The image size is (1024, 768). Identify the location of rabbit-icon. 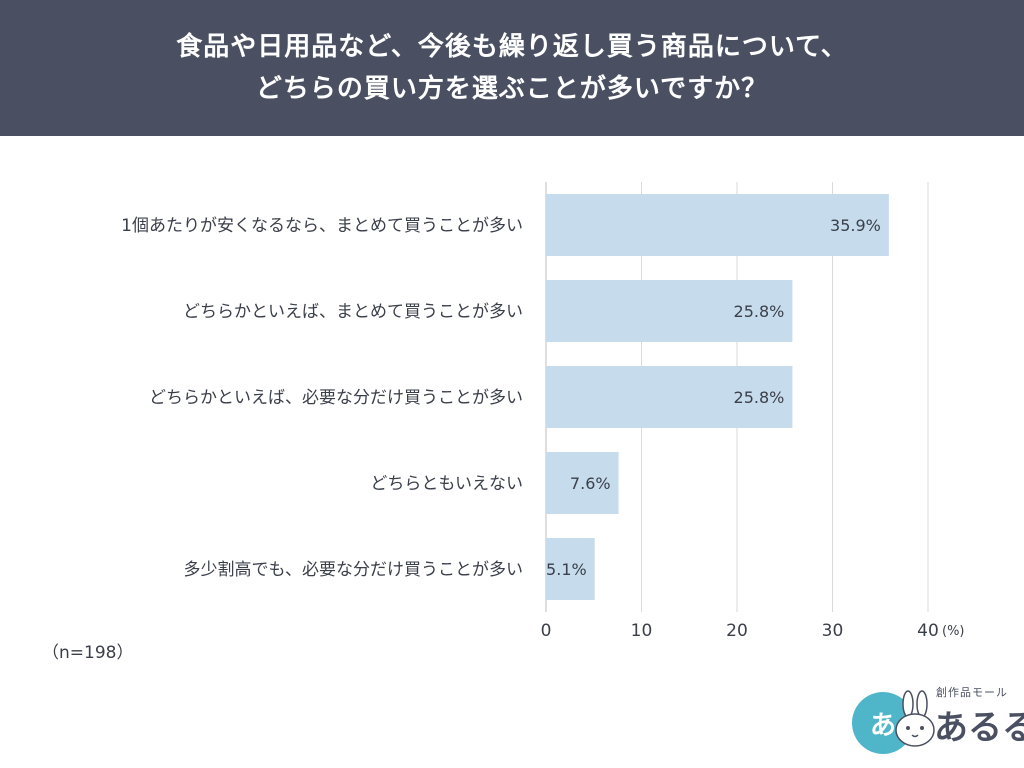
(915, 718).